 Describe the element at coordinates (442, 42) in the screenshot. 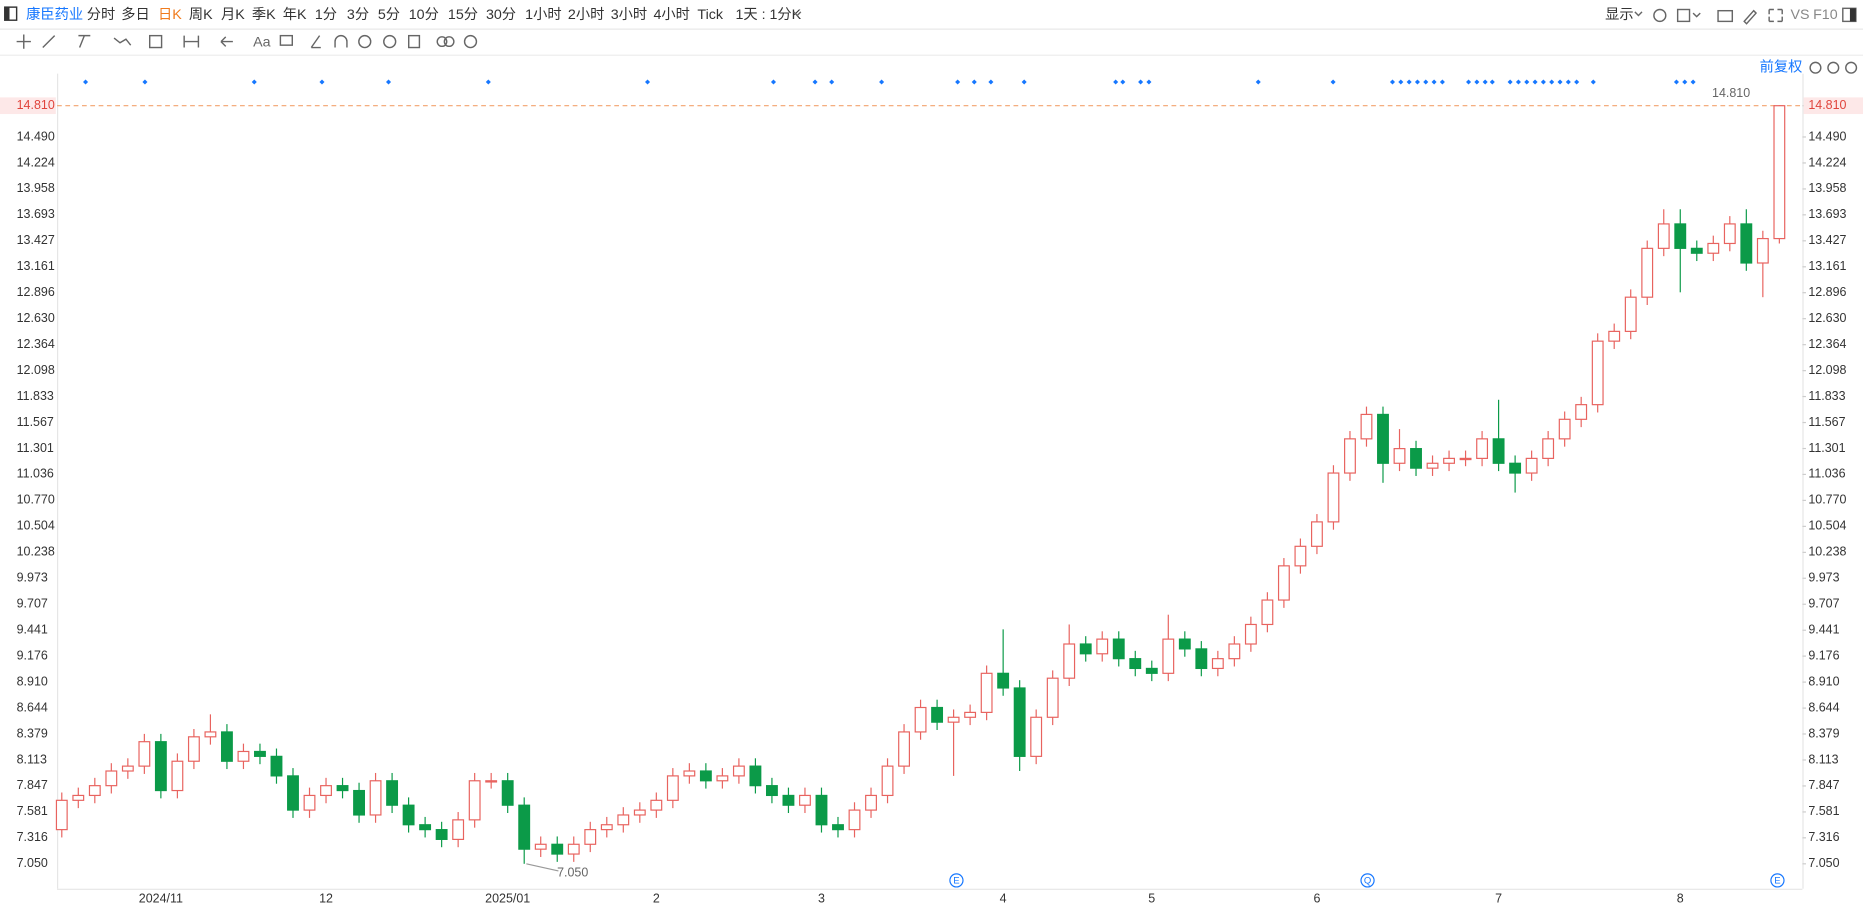

I see `compare-tool` at that location.